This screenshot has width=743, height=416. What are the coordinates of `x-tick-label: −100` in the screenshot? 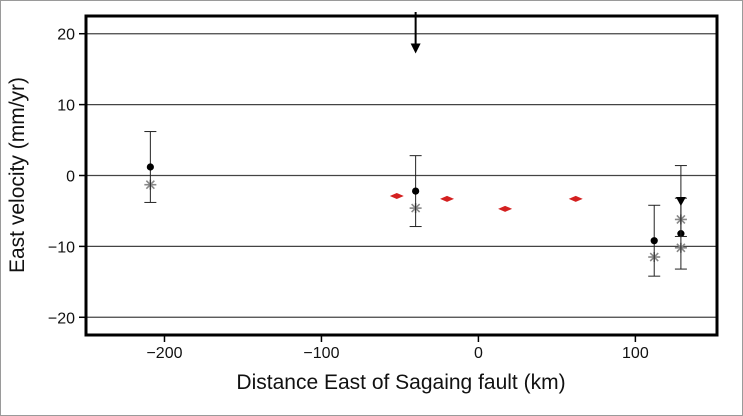 It's located at (321, 353).